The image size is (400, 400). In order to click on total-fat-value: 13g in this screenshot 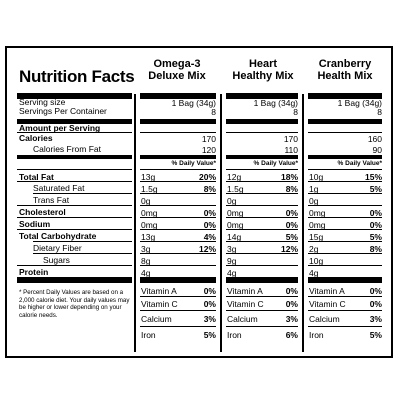, I will do `click(148, 177)`.